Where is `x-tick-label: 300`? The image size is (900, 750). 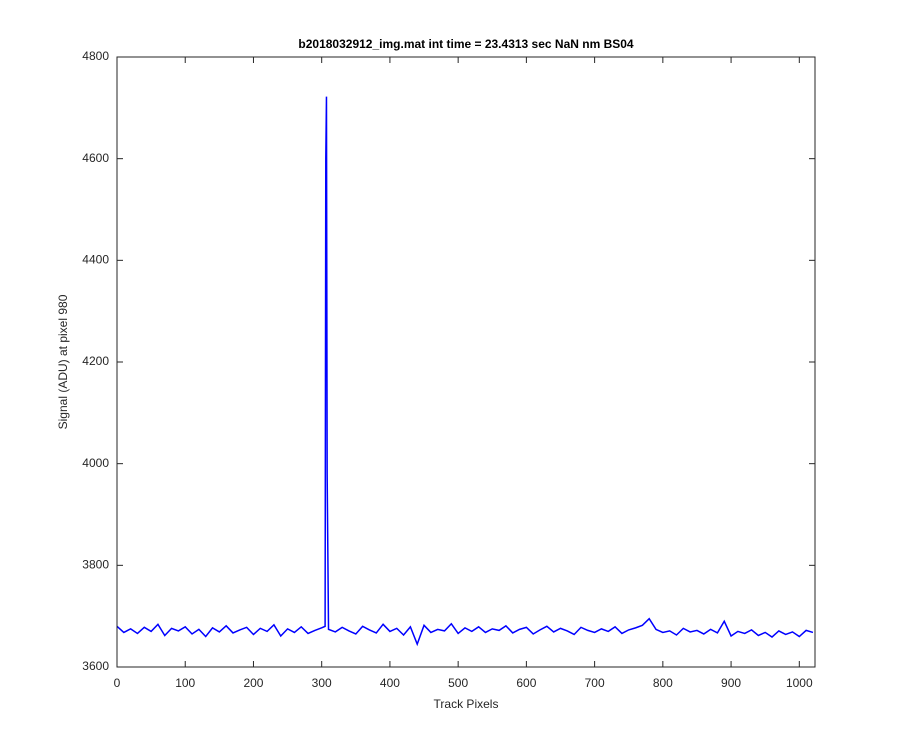 x-tick-label: 300 is located at coordinates (322, 683).